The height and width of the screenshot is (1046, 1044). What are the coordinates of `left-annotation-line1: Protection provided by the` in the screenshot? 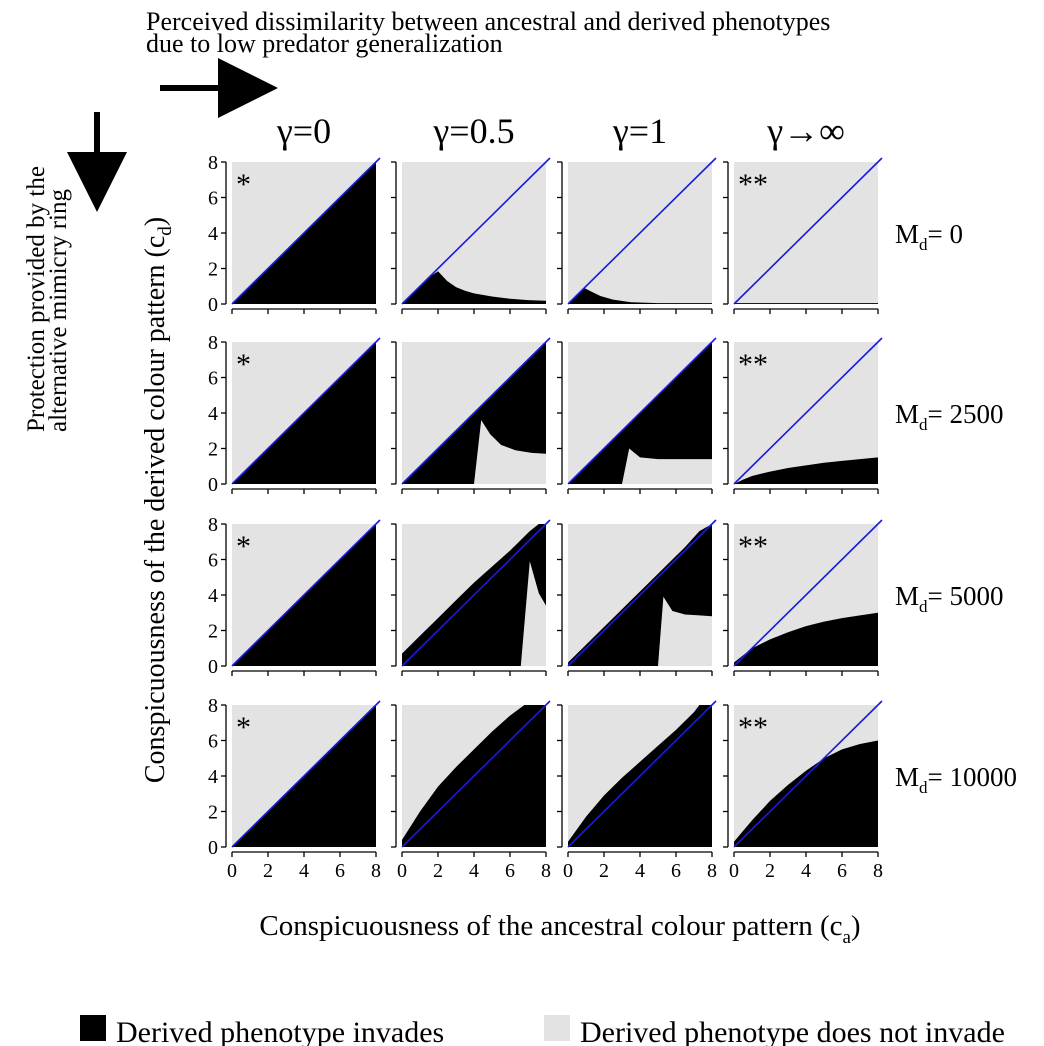 It's located at (36, 299).